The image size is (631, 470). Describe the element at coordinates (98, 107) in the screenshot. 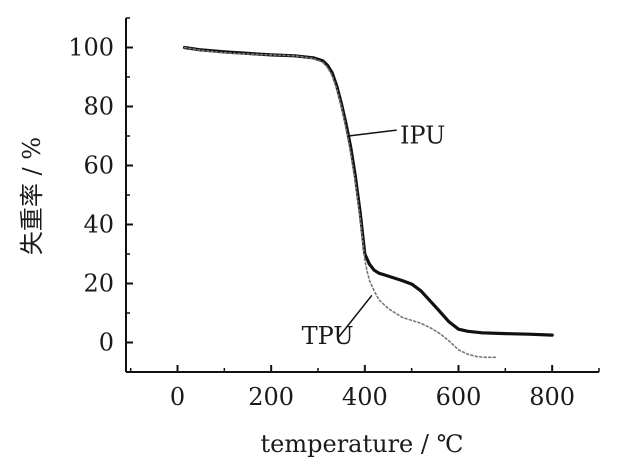

I see `y-tick-label: 80` at that location.